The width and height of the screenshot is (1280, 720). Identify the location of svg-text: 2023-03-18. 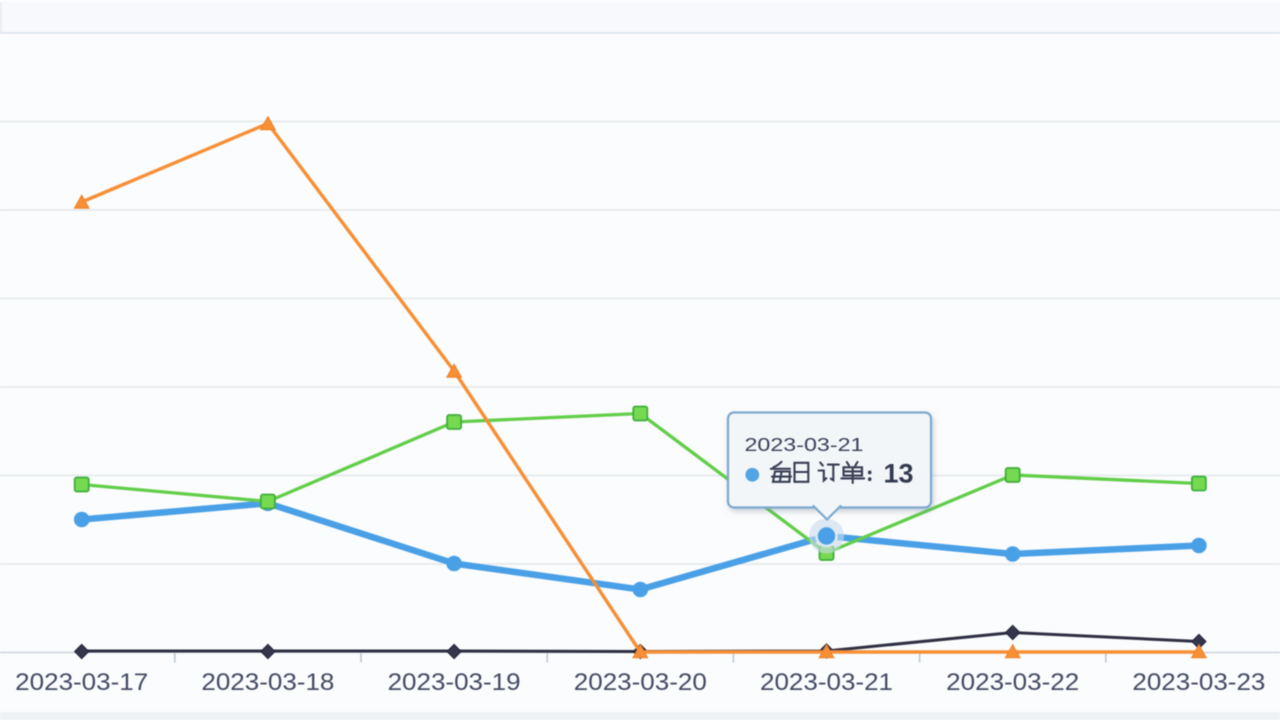
(267, 682).